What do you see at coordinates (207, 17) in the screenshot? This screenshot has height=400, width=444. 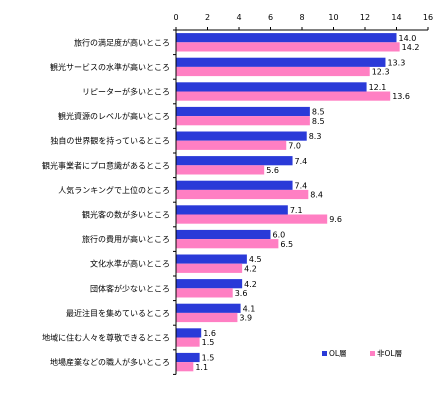 I see `x-tick-label: 2` at bounding box center [207, 17].